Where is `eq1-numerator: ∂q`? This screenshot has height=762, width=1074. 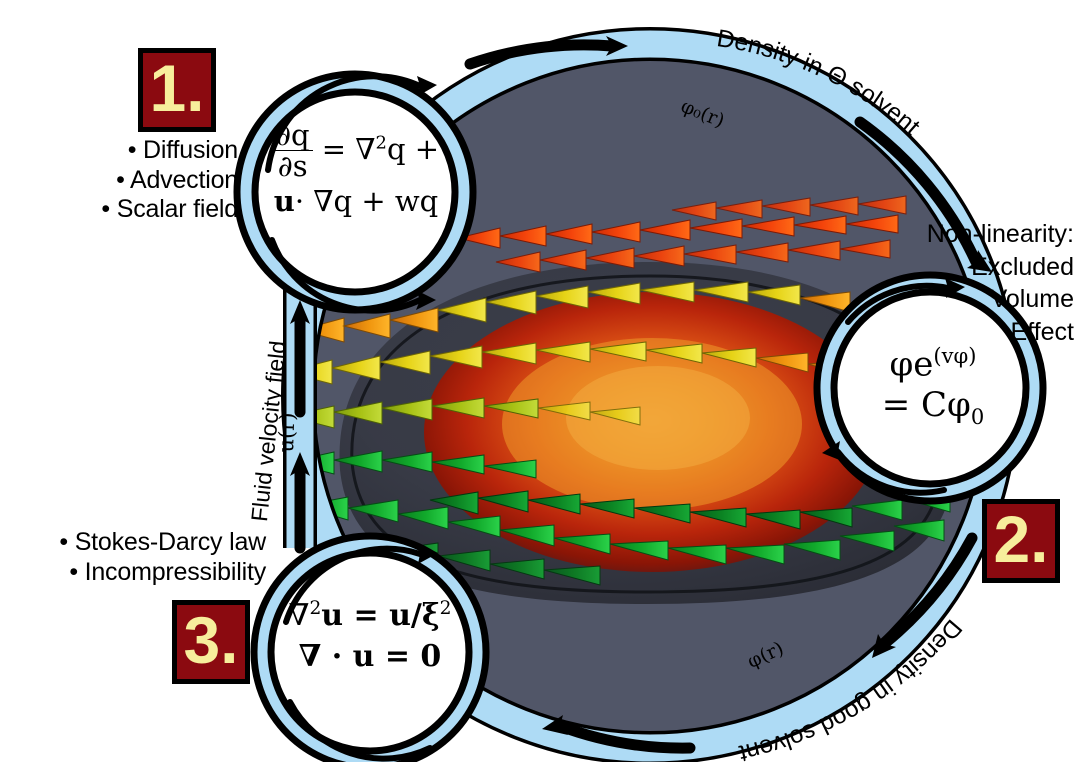 eq1-numerator: ∂q is located at coordinates (292, 136).